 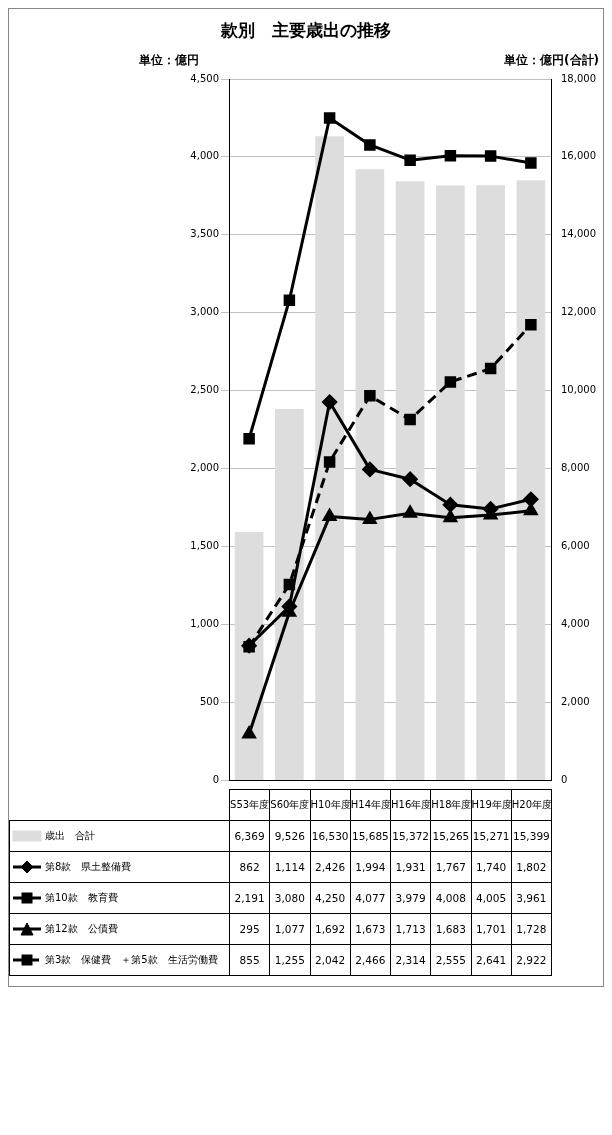 I want to click on y2-tick-label: 14,000, so click(x=578, y=234).